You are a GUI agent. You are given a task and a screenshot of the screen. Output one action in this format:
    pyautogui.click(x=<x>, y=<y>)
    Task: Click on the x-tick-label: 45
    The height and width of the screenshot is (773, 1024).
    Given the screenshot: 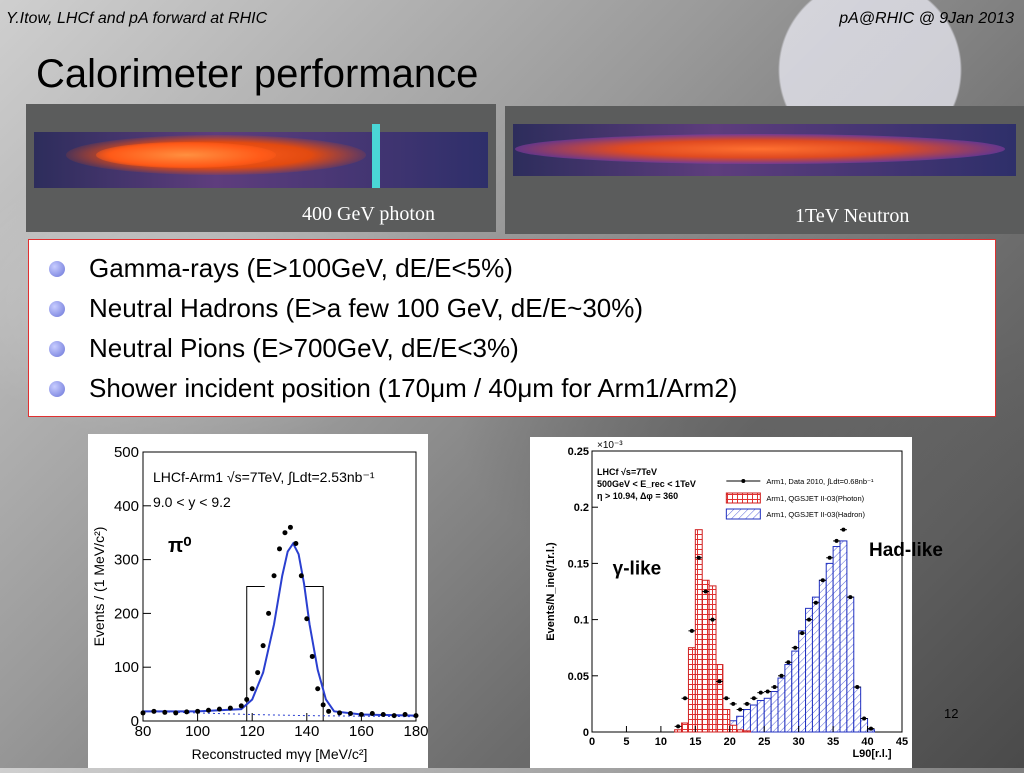 What is the action you would take?
    pyautogui.click(x=902, y=742)
    